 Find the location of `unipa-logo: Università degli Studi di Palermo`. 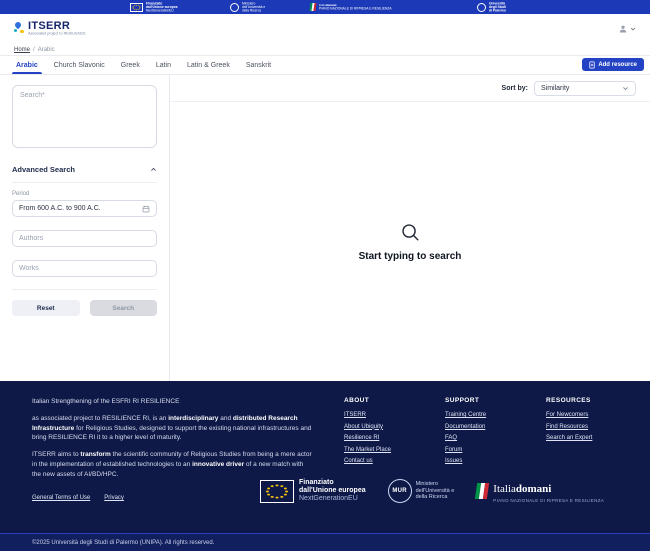

unipa-logo: Università degli Studi di Palermo is located at coordinates (498, 8).